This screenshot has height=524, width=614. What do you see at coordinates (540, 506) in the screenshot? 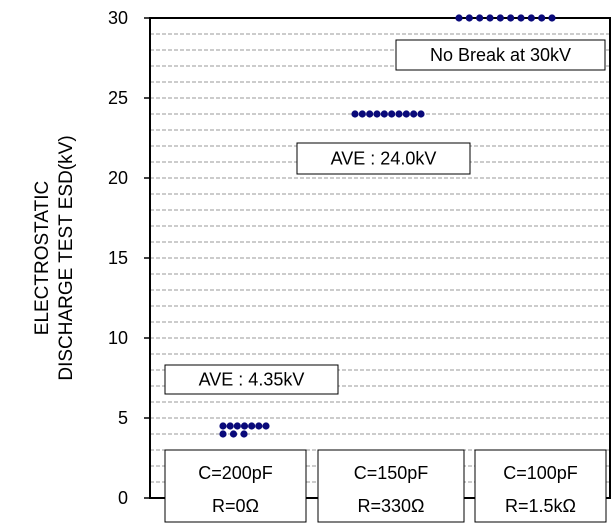
I see `condition-label: R=1.5kΩ` at bounding box center [540, 506].